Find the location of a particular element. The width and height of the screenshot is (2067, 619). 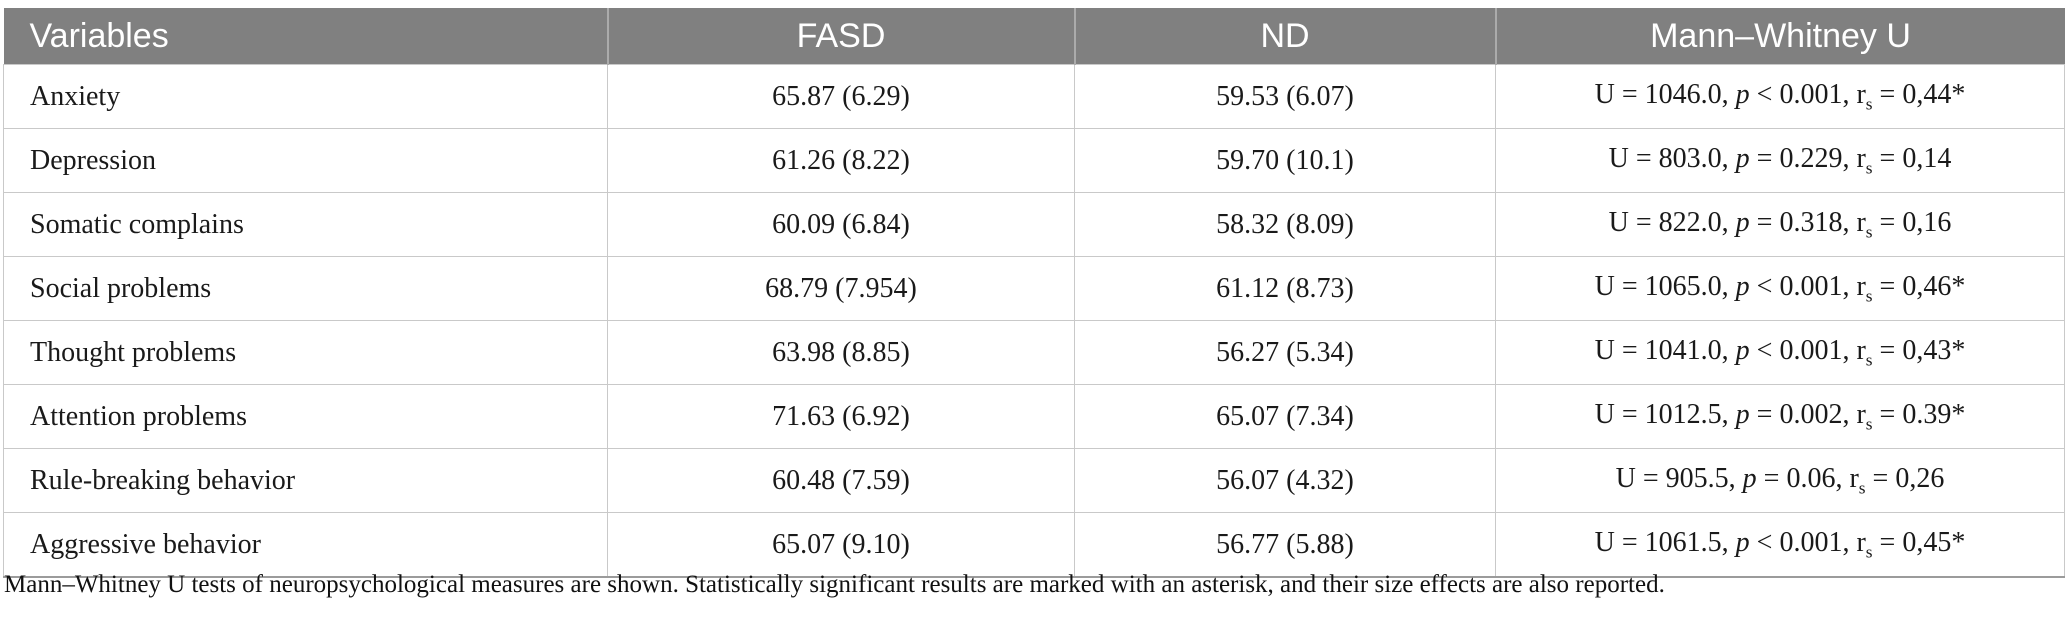

nd-cell: 56.07 (4.32) is located at coordinates (1285, 480).